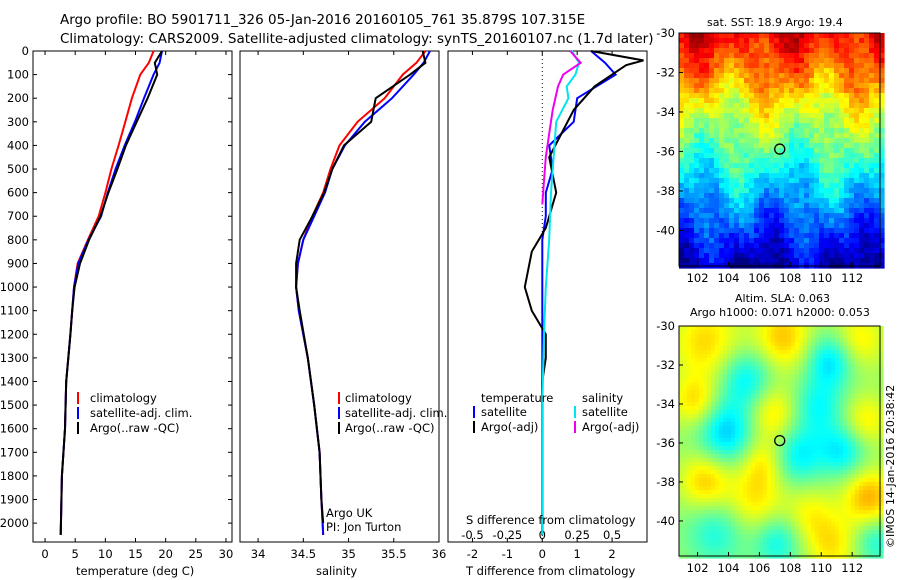 The image size is (900, 580). I want to click on depth-tick-label: 1100, so click(14, 311).